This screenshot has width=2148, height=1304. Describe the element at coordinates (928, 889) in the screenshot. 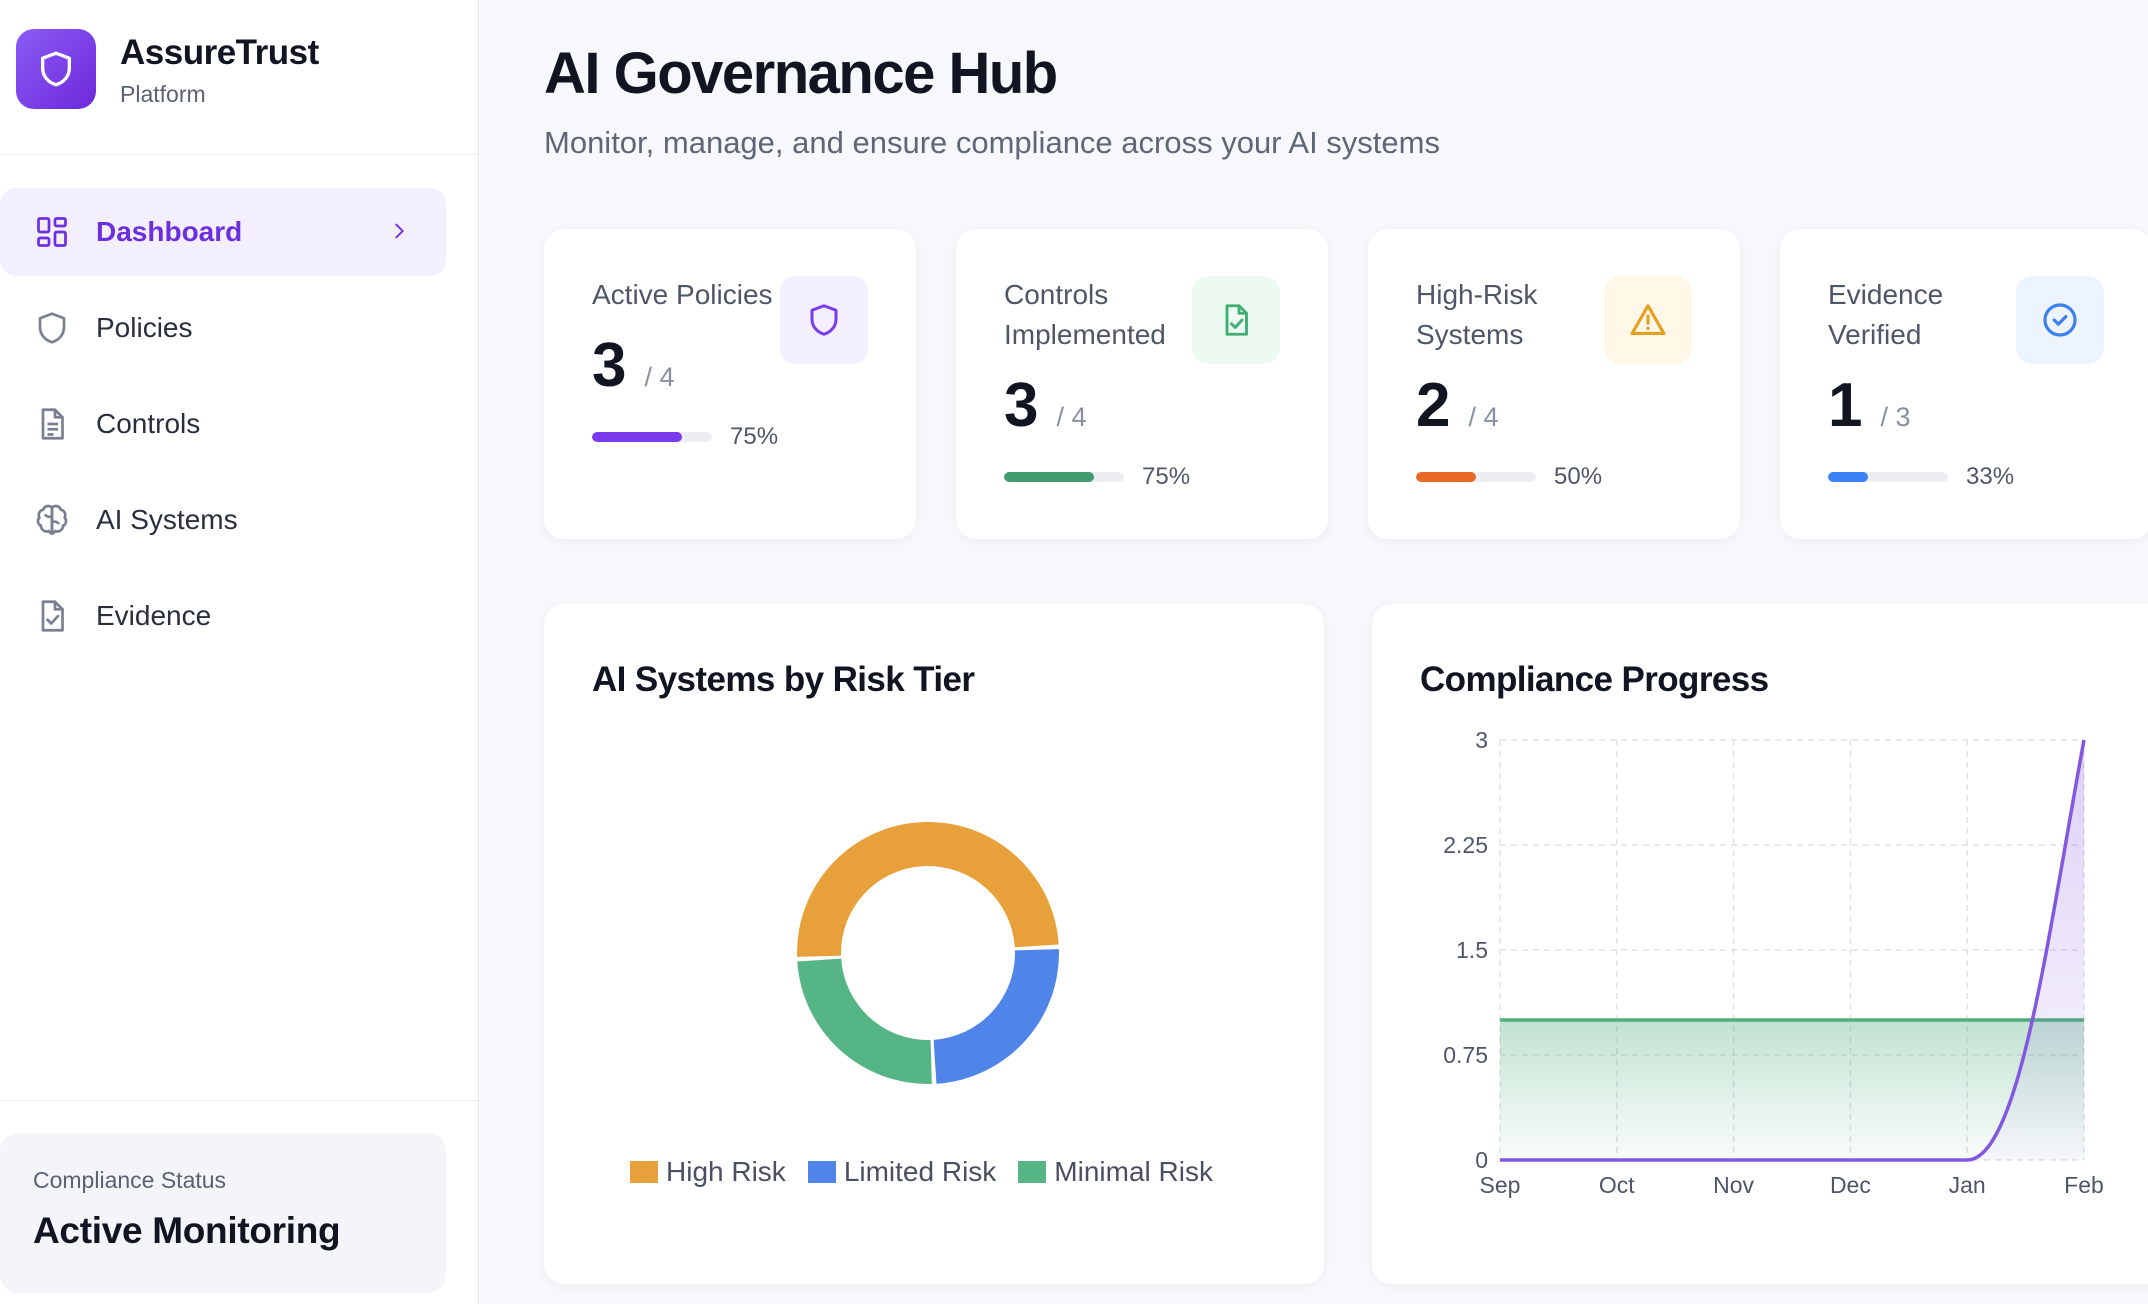

I see `donut-slice-high-risk` at that location.